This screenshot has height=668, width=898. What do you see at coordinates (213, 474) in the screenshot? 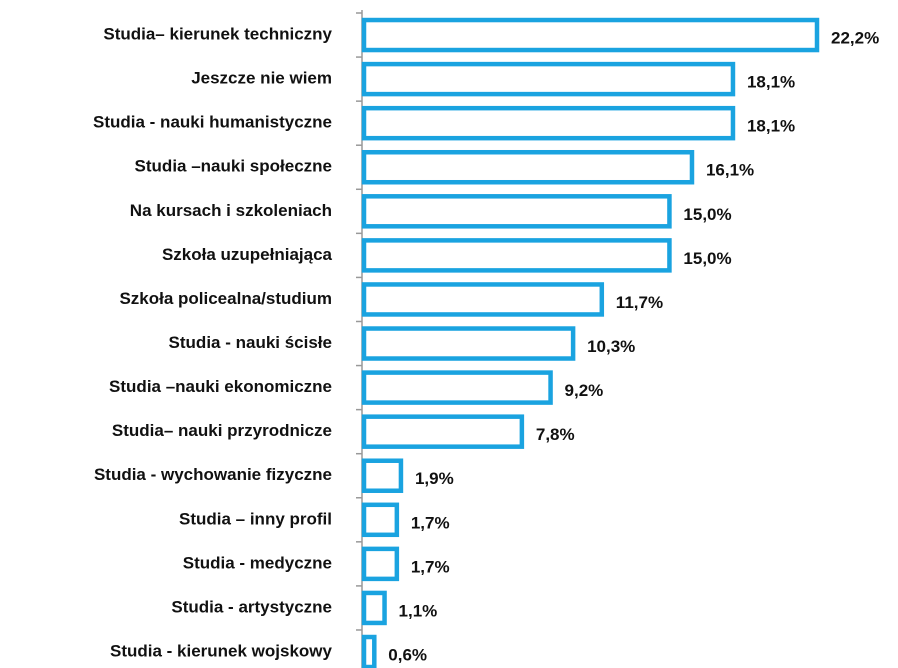
I see `category-label: Studia - wychowanie fizyczne` at bounding box center [213, 474].